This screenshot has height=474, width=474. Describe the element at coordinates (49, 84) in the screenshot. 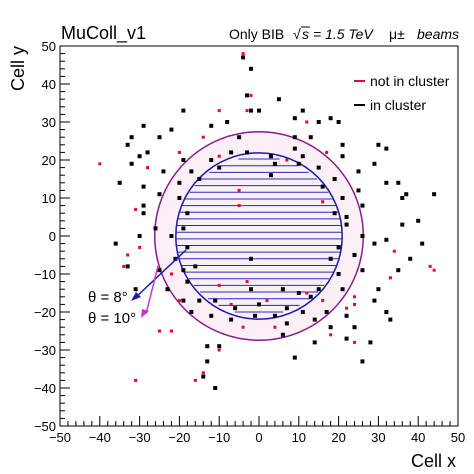

I see `y-tick-label: 40` at that location.